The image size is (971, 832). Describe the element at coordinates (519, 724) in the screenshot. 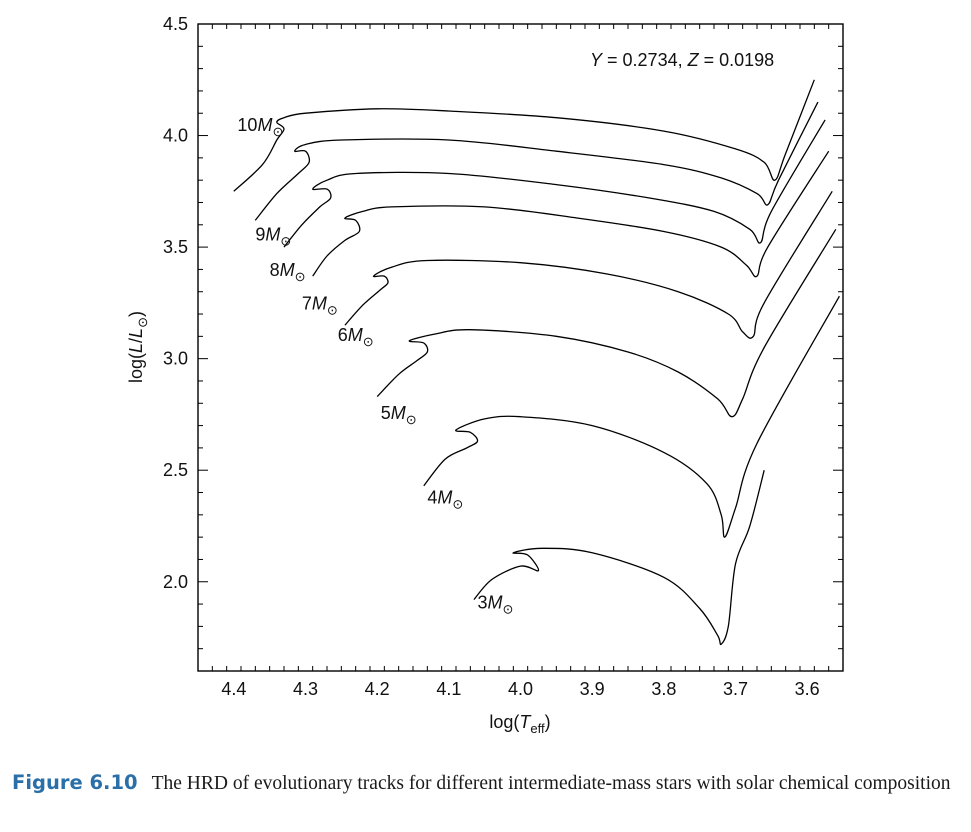

I see `x-axis-label: log(Teff)` at that location.